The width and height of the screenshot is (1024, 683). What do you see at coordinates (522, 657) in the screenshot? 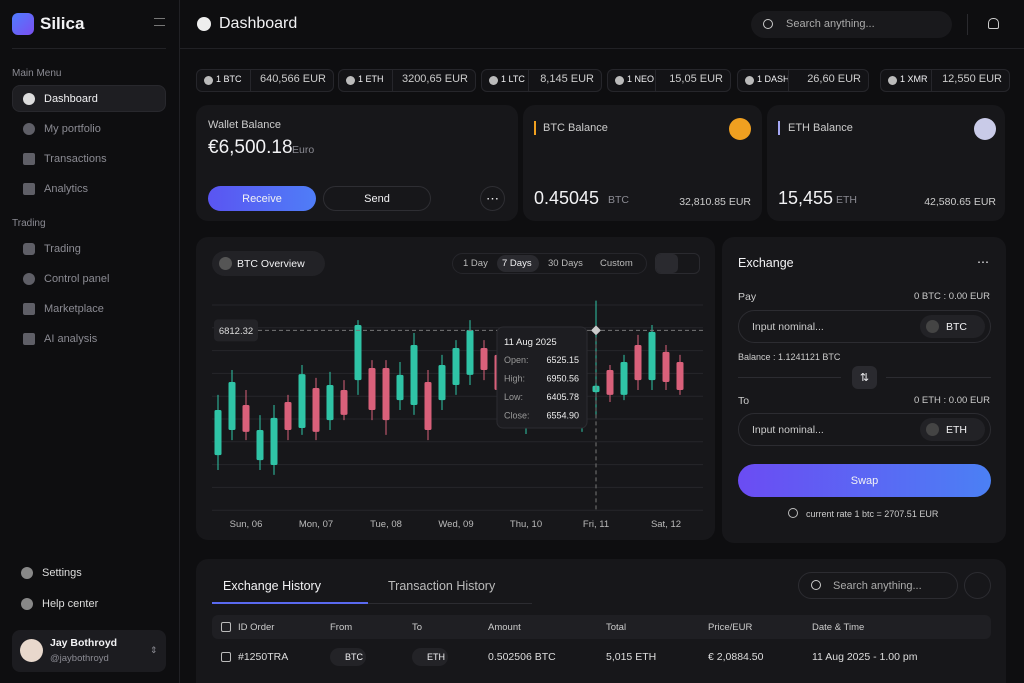
I see `table-cell: 0.502506 BTC` at bounding box center [522, 657].